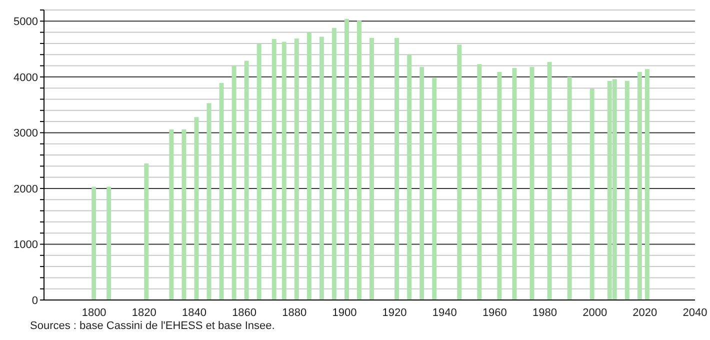 This screenshot has height=340, width=710. What do you see at coordinates (94, 312) in the screenshot?
I see `x-tick-label: 1800` at bounding box center [94, 312].